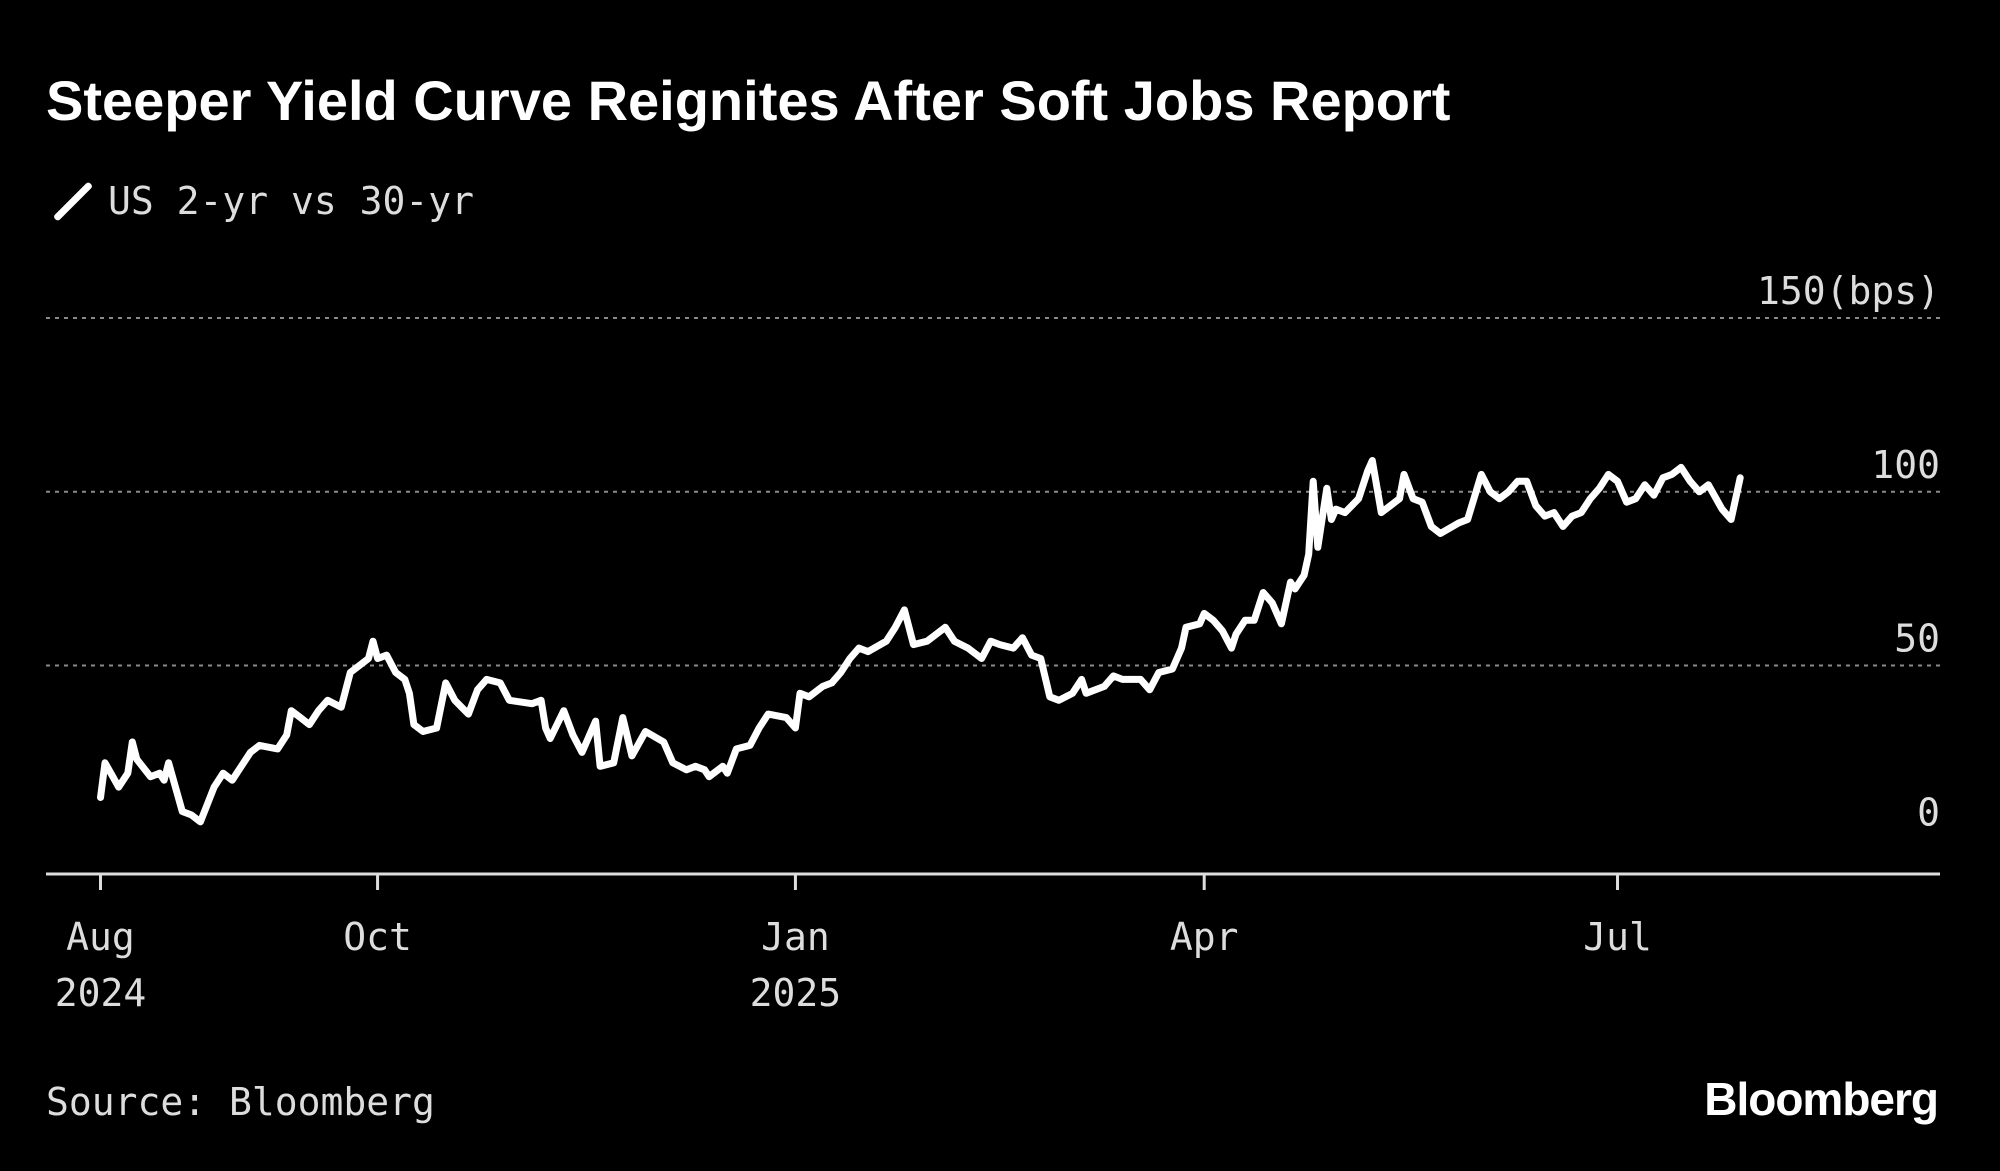 Image resolution: width=2000 pixels, height=1171 pixels. I want to click on x-tick-label: Aug, so click(100, 937).